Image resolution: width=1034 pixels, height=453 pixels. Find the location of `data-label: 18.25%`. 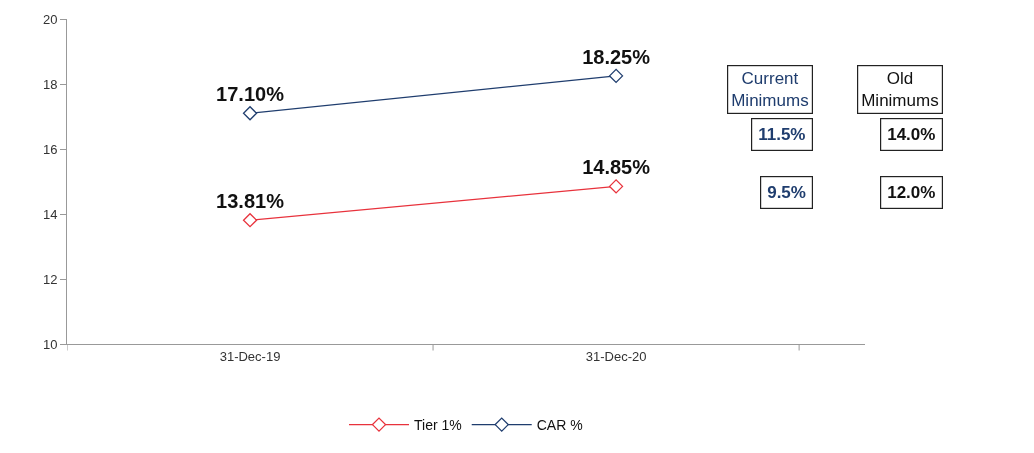

data-label: 18.25% is located at coordinates (616, 56).